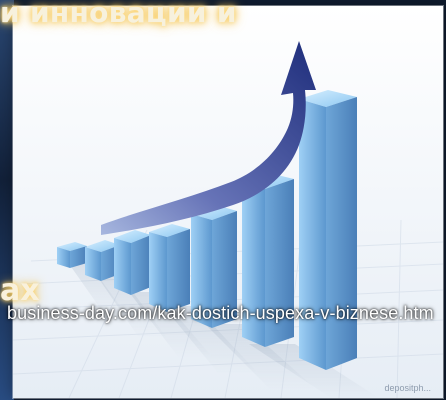  Describe the element at coordinates (7, 200) in the screenshot. I see `left-accent-strip` at that location.